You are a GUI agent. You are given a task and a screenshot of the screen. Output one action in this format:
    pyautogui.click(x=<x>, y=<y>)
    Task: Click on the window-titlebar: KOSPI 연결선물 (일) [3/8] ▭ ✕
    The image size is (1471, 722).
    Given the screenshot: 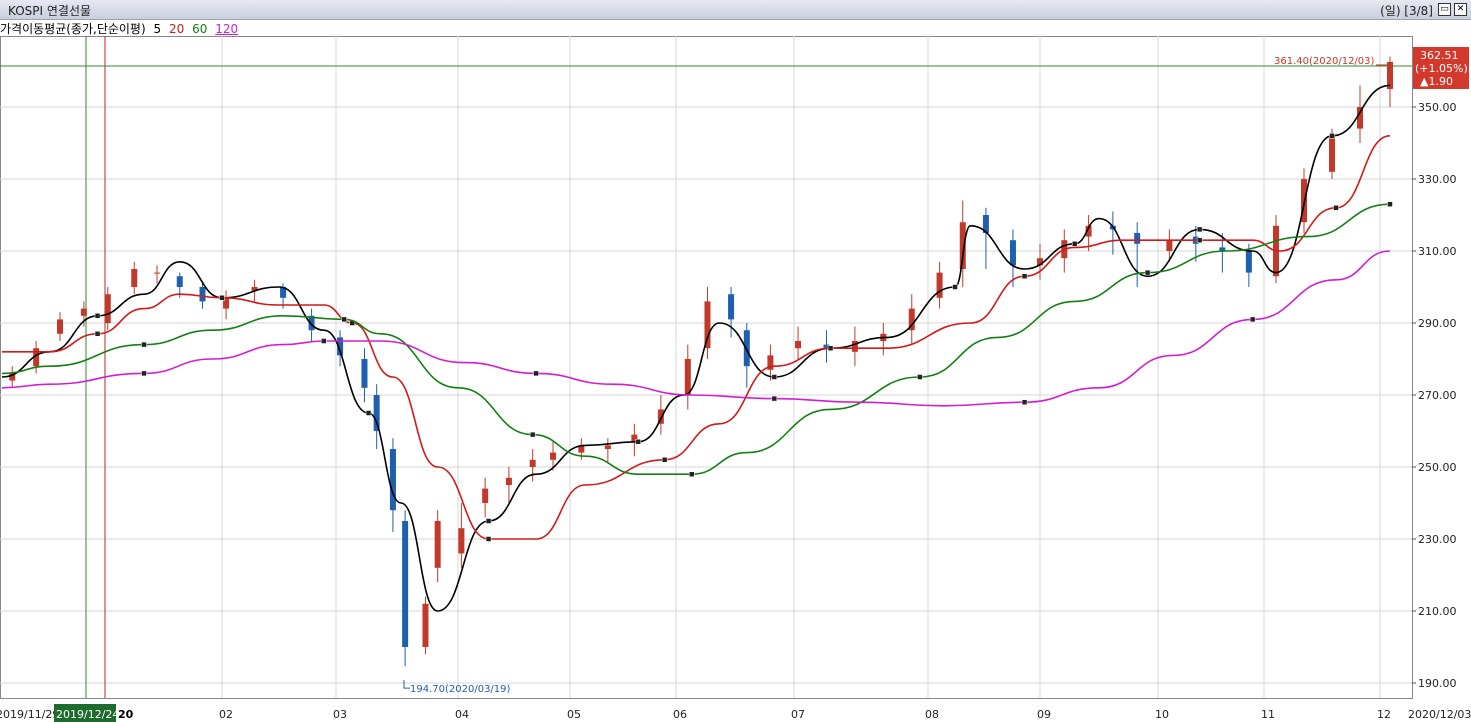 What is the action you would take?
    pyautogui.click(x=735, y=10)
    